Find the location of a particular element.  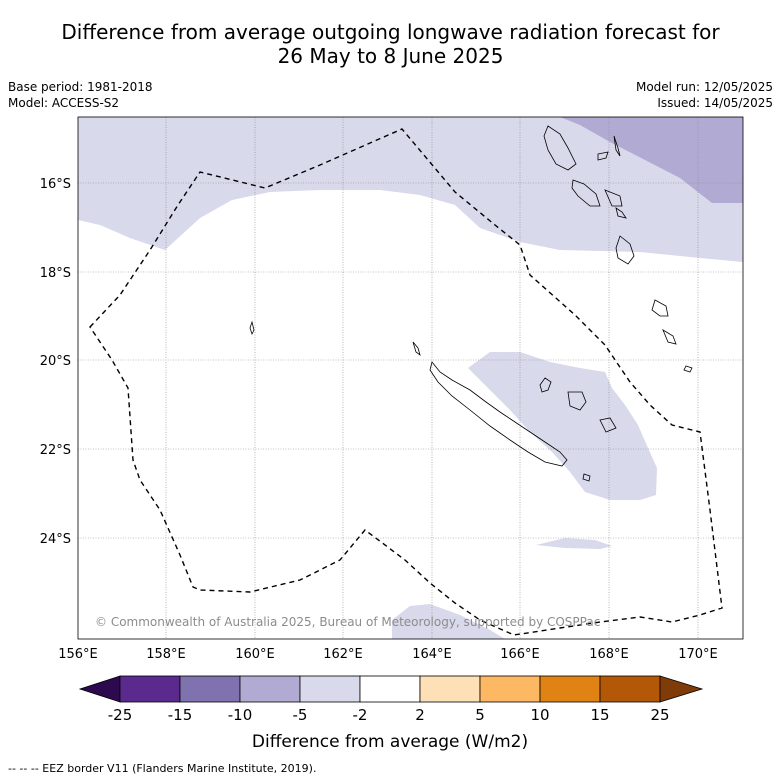

lon-label: 158°E is located at coordinates (166, 654).